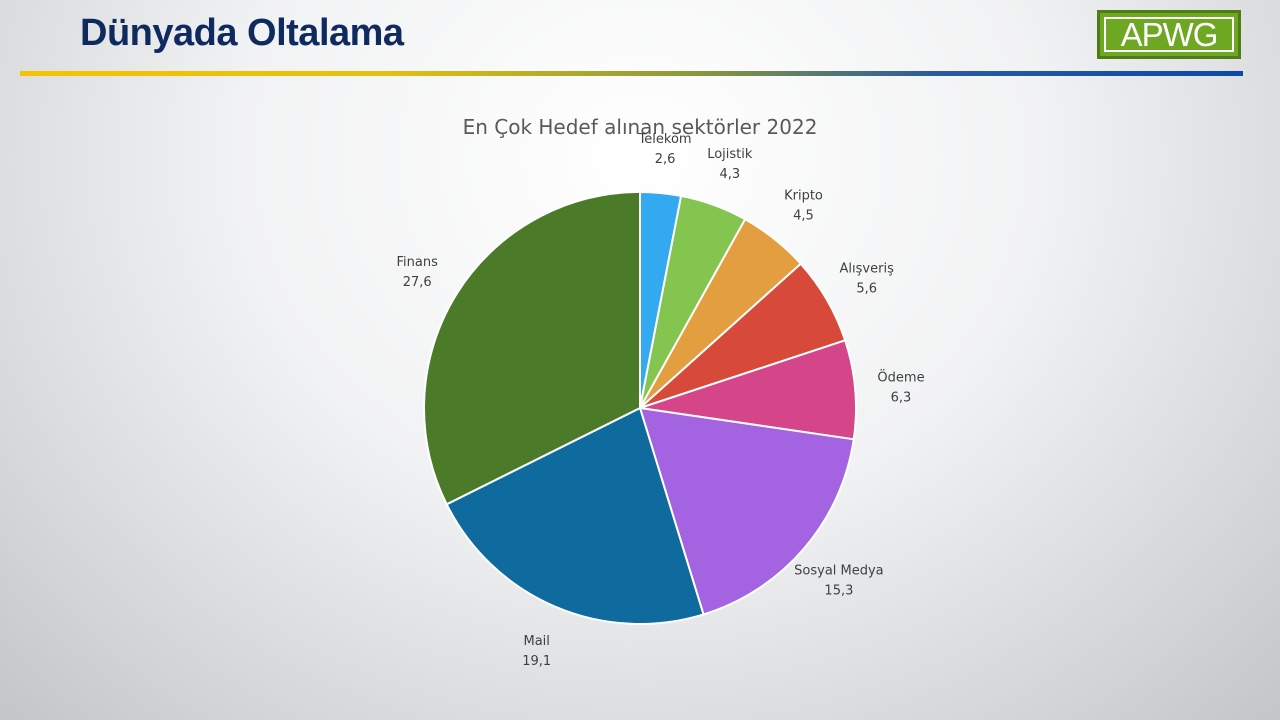 The width and height of the screenshot is (1280, 720). What do you see at coordinates (418, 272) in the screenshot?
I see `slice-label-7: Finans 27,6` at bounding box center [418, 272].